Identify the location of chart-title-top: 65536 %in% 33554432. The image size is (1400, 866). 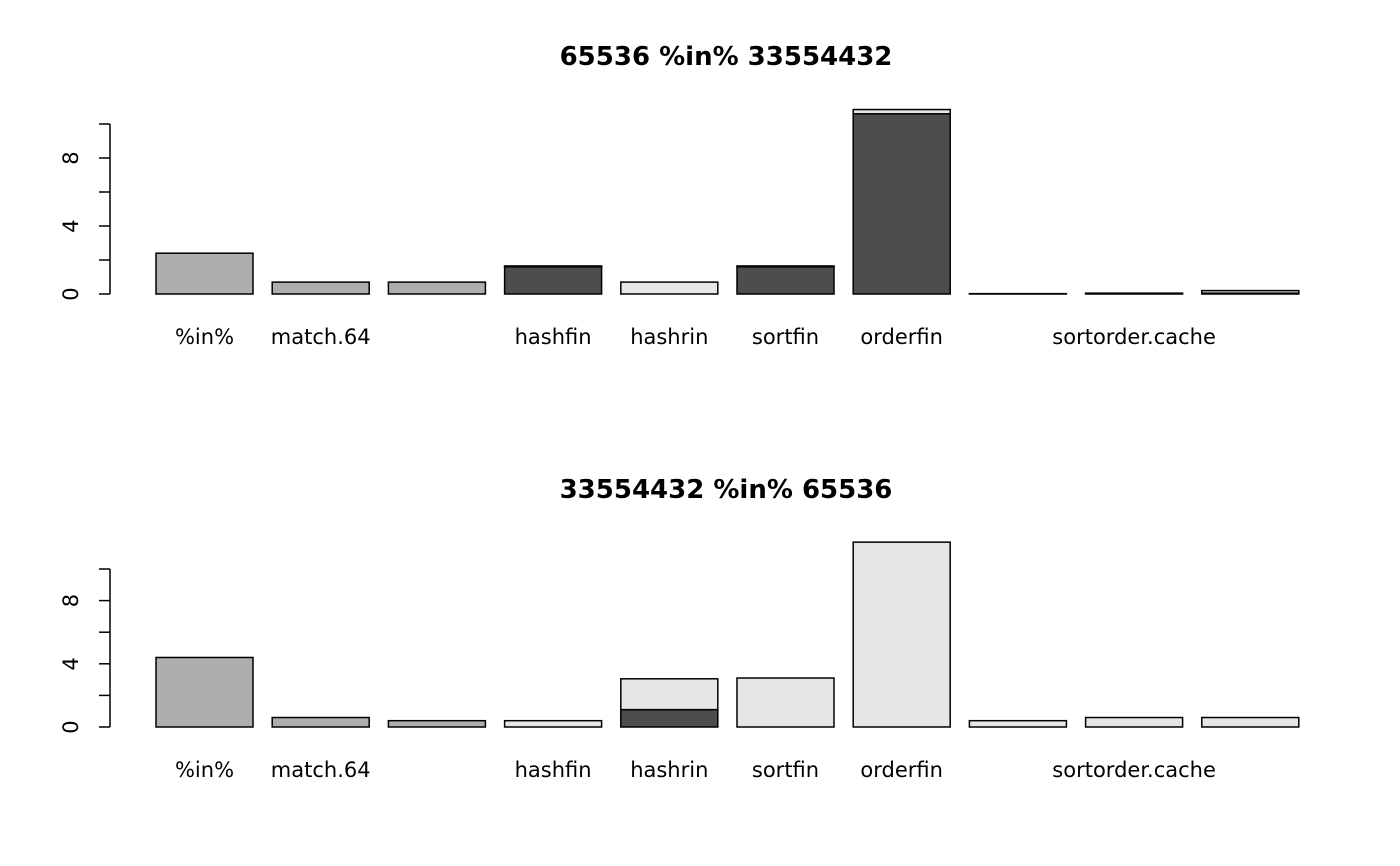
(726, 57).